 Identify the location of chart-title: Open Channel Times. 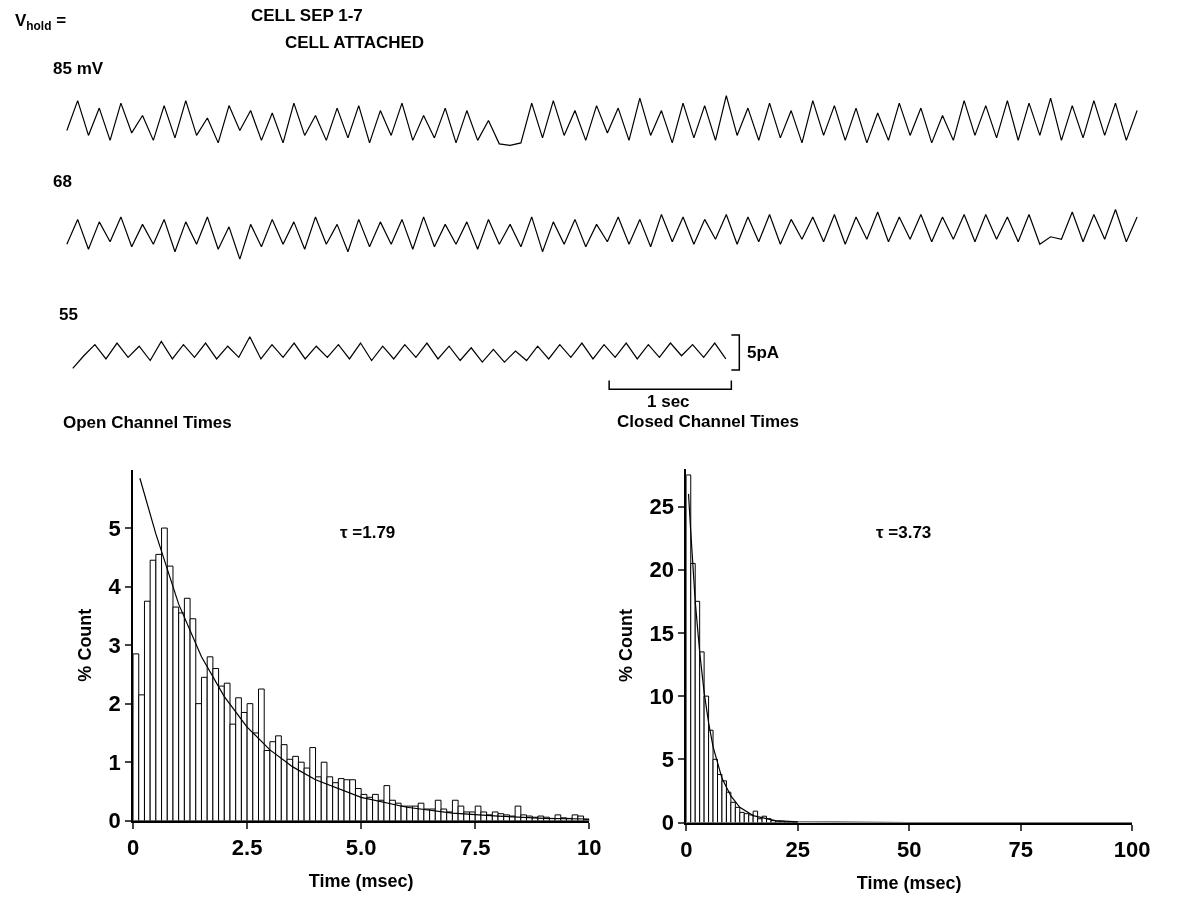
(147, 422).